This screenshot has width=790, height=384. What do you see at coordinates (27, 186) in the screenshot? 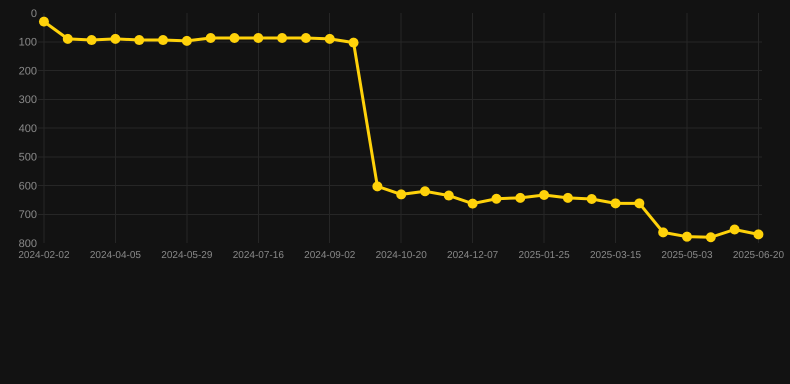
I see `y-tick-label: 600` at bounding box center [27, 186].